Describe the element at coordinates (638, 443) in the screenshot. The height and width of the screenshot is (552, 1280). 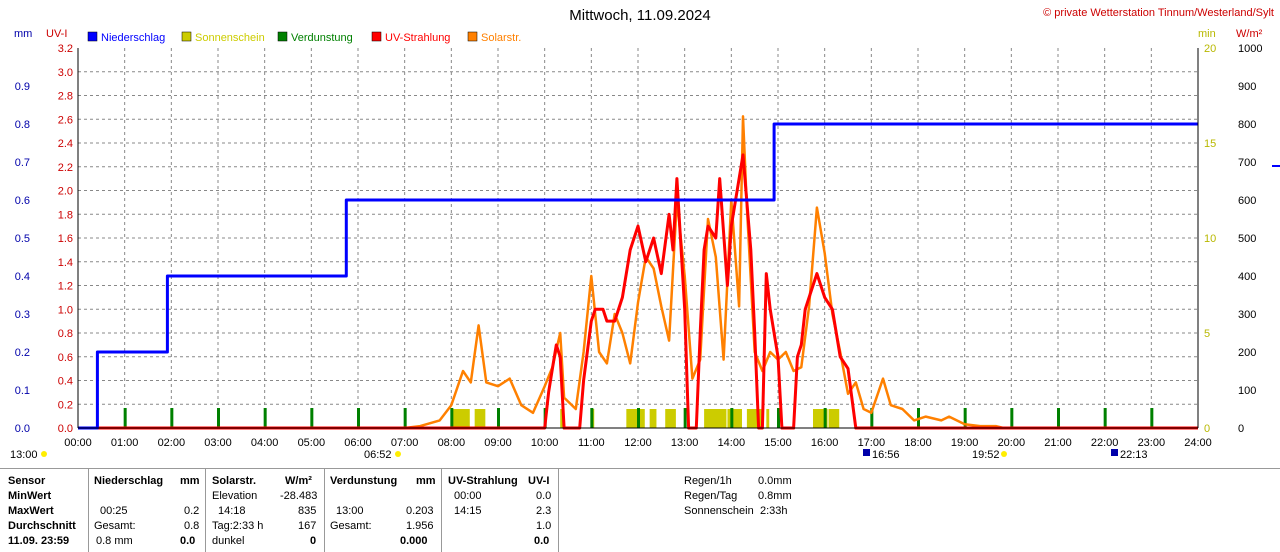
I see `time-tick-label: 12:00` at that location.